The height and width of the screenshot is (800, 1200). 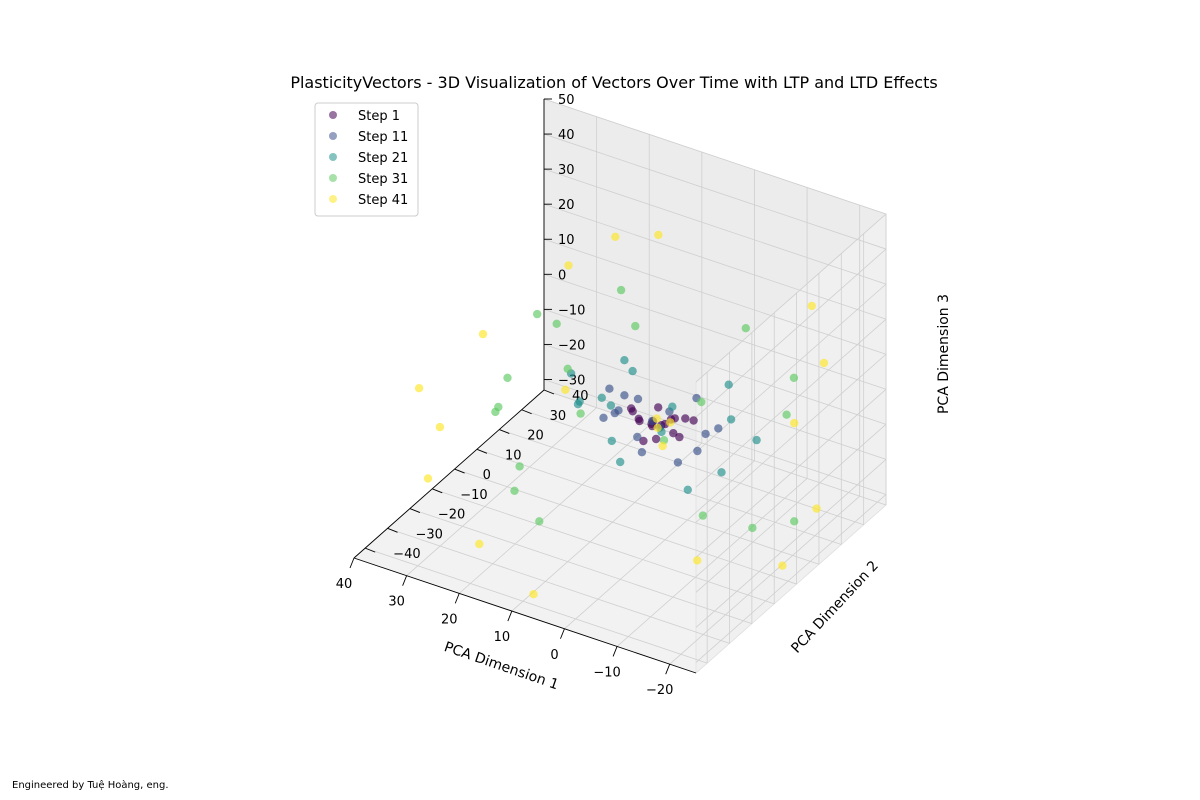 What do you see at coordinates (513, 455) in the screenshot?
I see `y-tick-label: 10` at bounding box center [513, 455].